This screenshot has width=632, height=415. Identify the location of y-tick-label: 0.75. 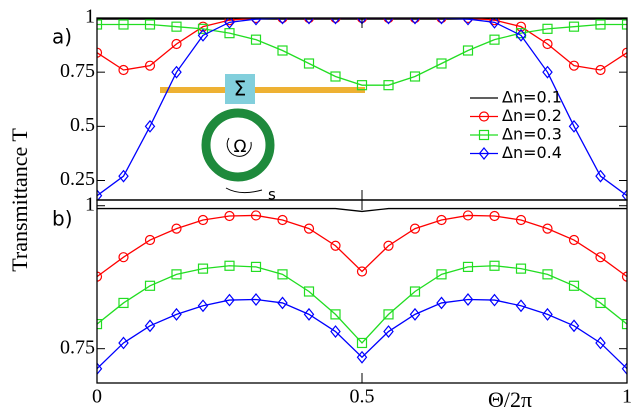
(77, 71).